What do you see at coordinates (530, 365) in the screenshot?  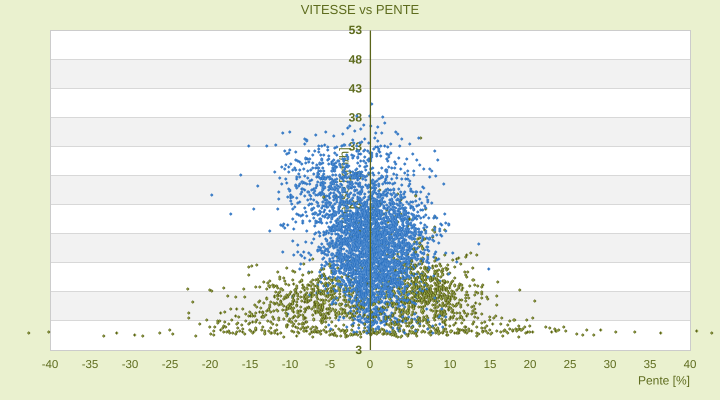 I see `svg-text: 20` at bounding box center [530, 365].